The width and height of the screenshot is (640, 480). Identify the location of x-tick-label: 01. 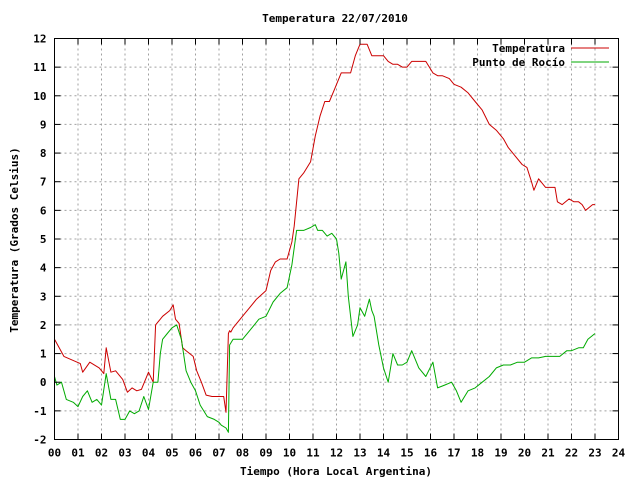
(78, 453).